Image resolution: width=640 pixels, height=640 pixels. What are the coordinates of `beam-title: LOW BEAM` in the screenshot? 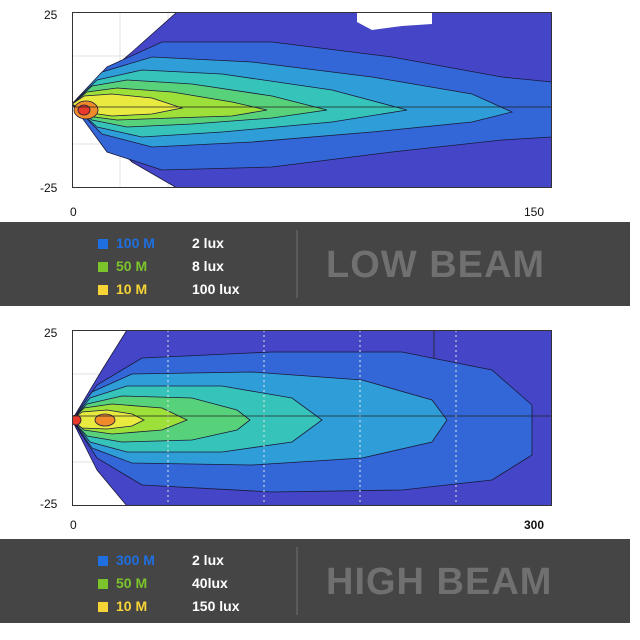 It's located at (436, 265).